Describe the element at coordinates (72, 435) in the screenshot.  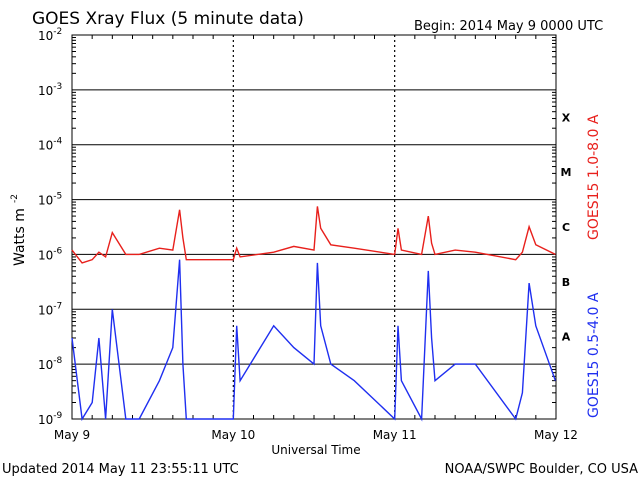
I see `x-tick-label: May 9` at that location.